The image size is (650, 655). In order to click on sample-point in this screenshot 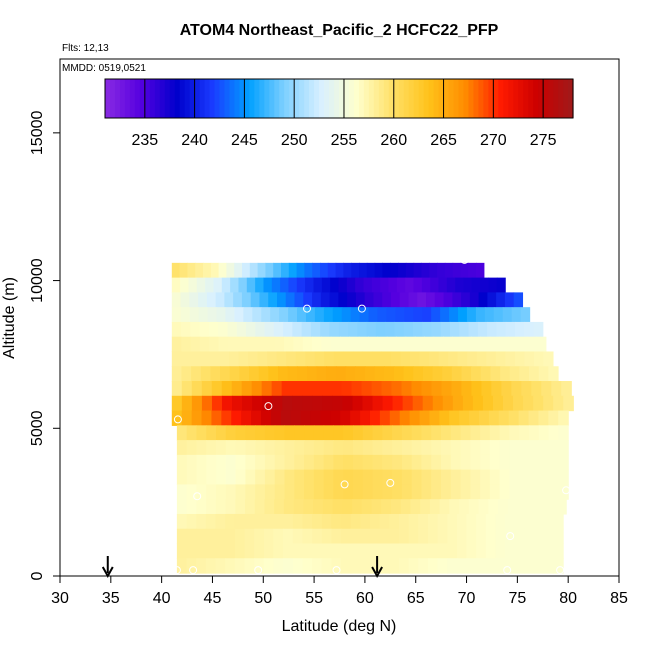, I will do `click(560, 570)`.